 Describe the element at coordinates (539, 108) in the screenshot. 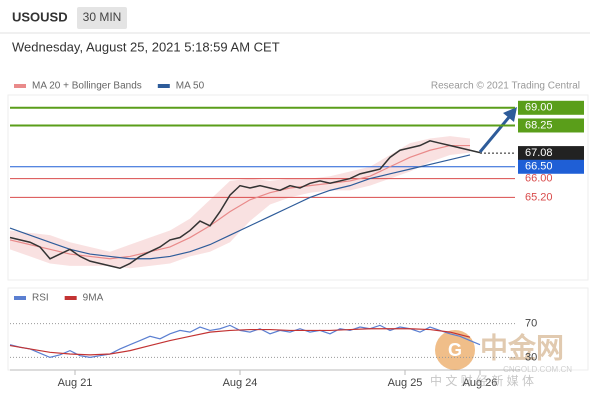

I see `level-label: 69.00` at that location.